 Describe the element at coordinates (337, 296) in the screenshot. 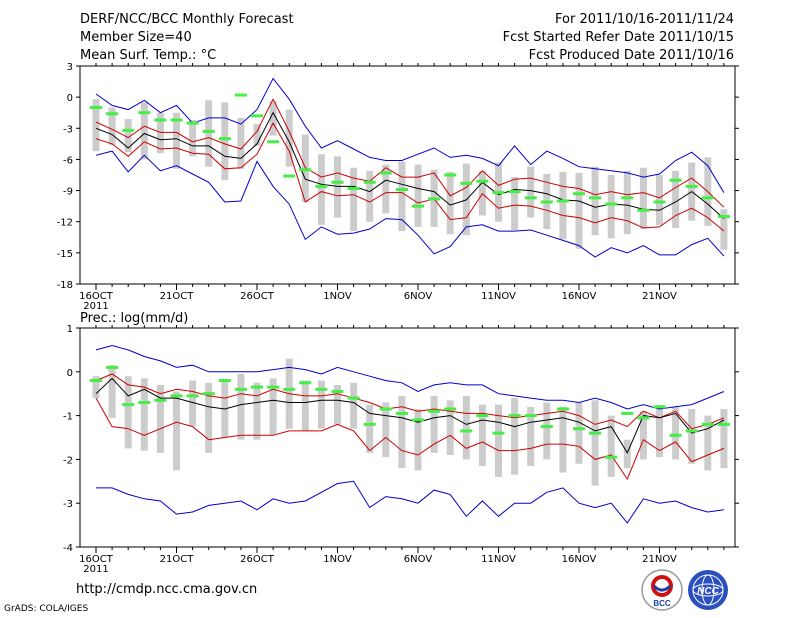

I see `temp-xtick-label: 1NOV` at that location.